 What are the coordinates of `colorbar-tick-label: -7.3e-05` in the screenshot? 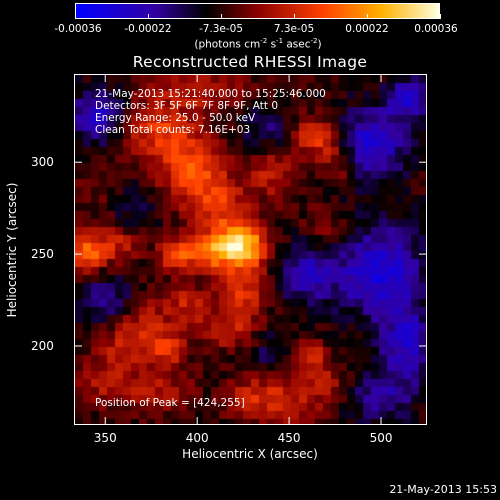 It's located at (221, 29).